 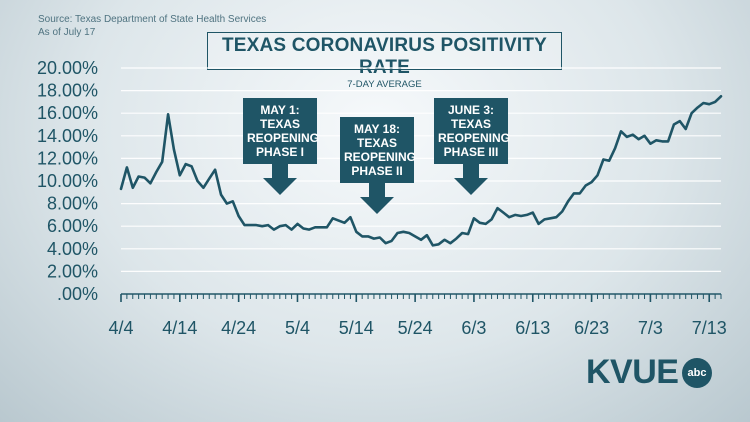 I want to click on x-tick-label: 6/23, so click(x=591, y=328).